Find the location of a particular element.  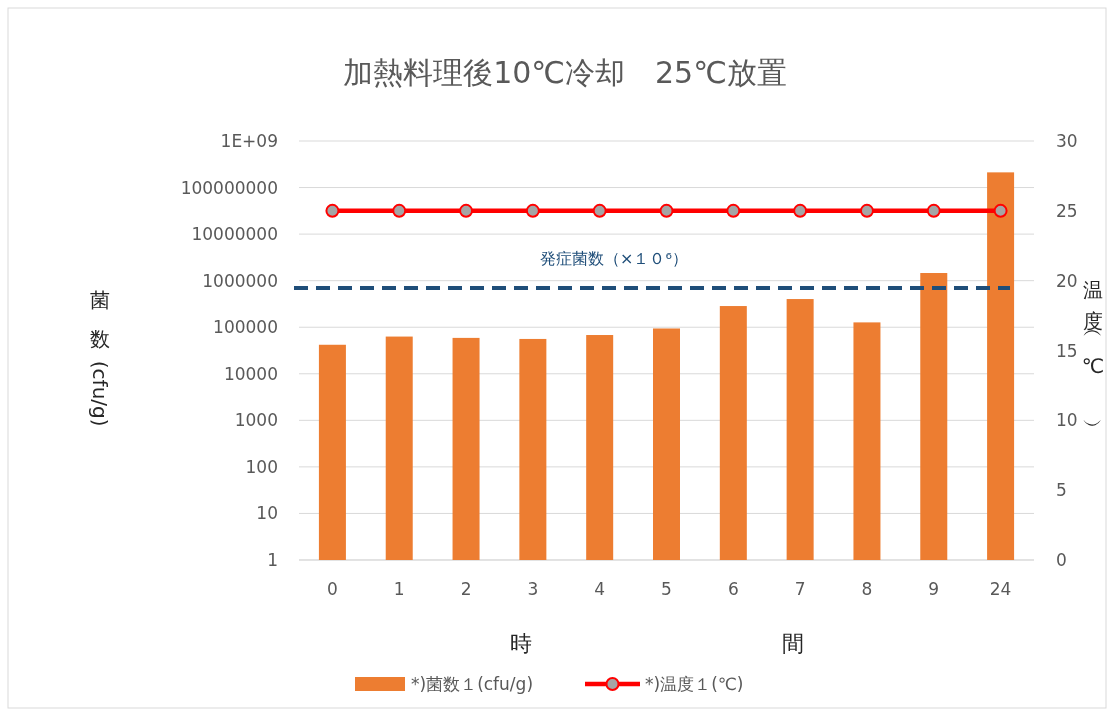

y-tick-label: 1000000 is located at coordinates (240, 280).